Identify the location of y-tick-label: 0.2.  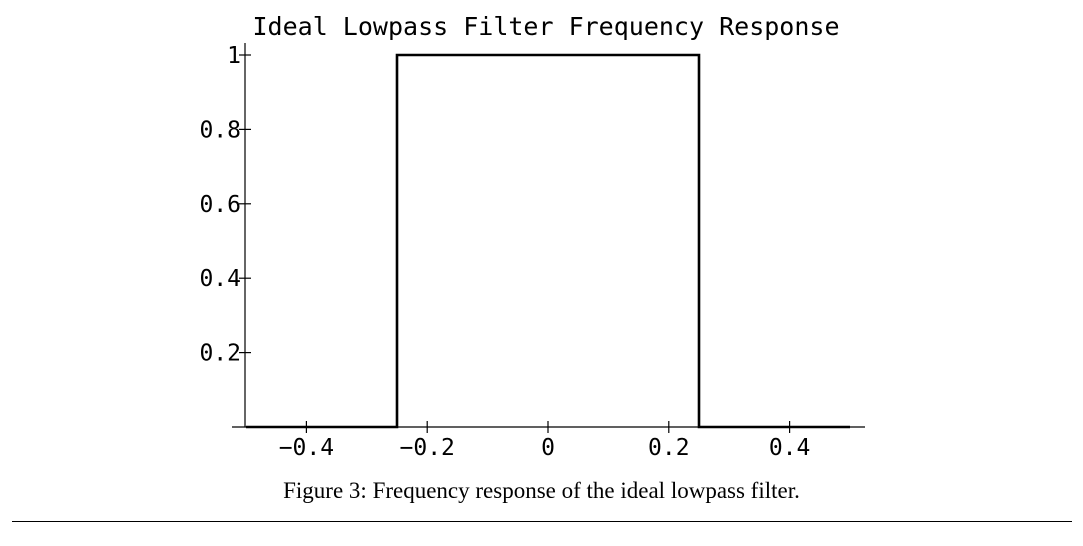
(220, 354).